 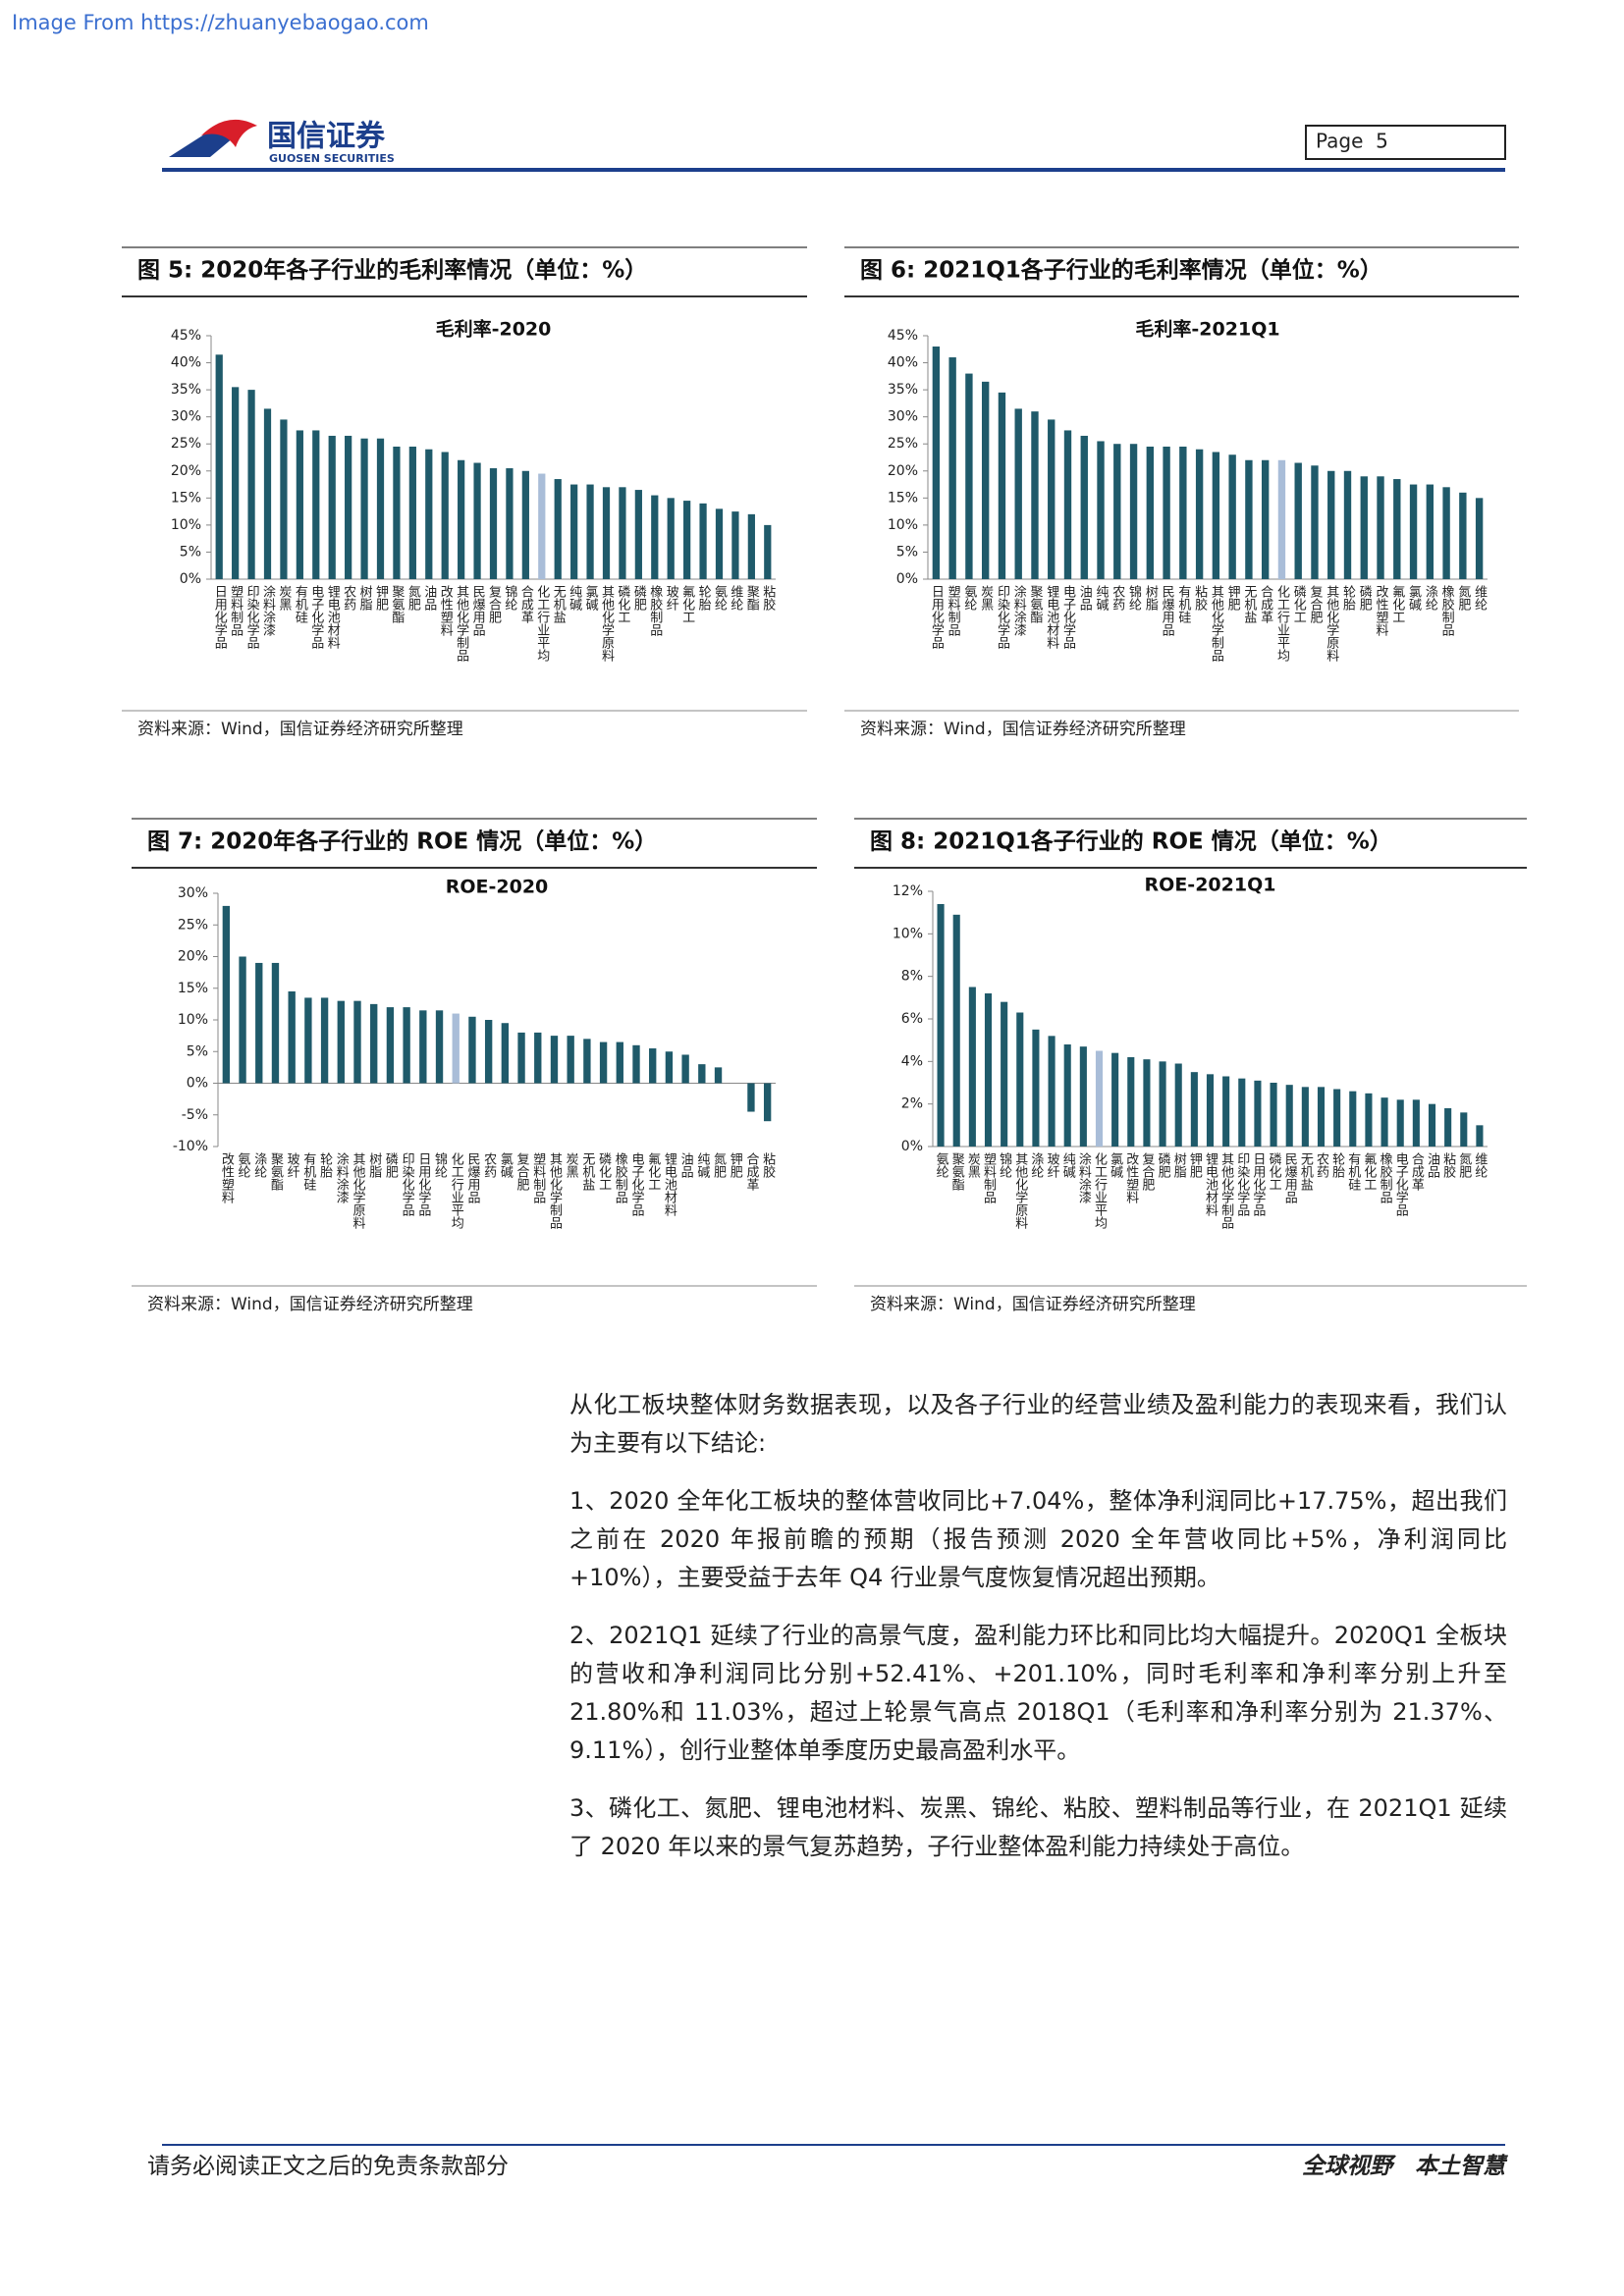 What do you see at coordinates (903, 471) in the screenshot?
I see `y-tick-label: 20%` at bounding box center [903, 471].